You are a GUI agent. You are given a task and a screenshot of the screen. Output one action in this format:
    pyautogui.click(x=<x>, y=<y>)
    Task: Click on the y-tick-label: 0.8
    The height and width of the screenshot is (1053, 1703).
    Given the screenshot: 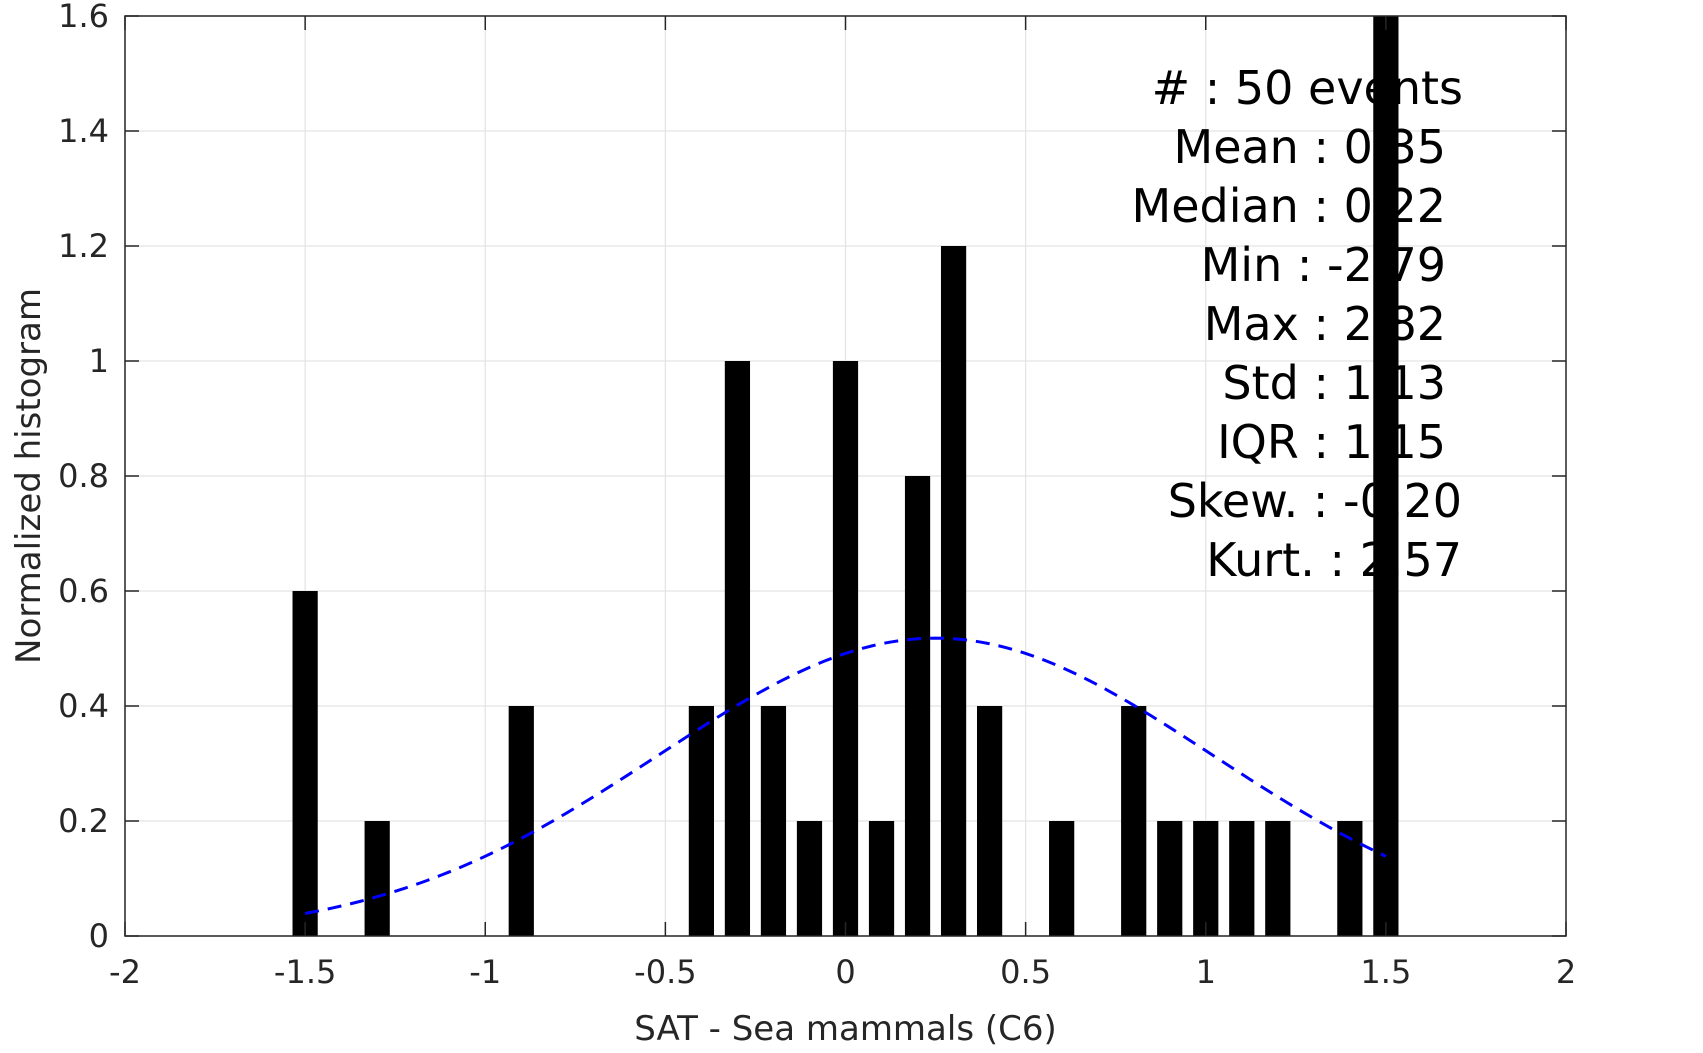 What is the action you would take?
    pyautogui.click(x=83, y=476)
    